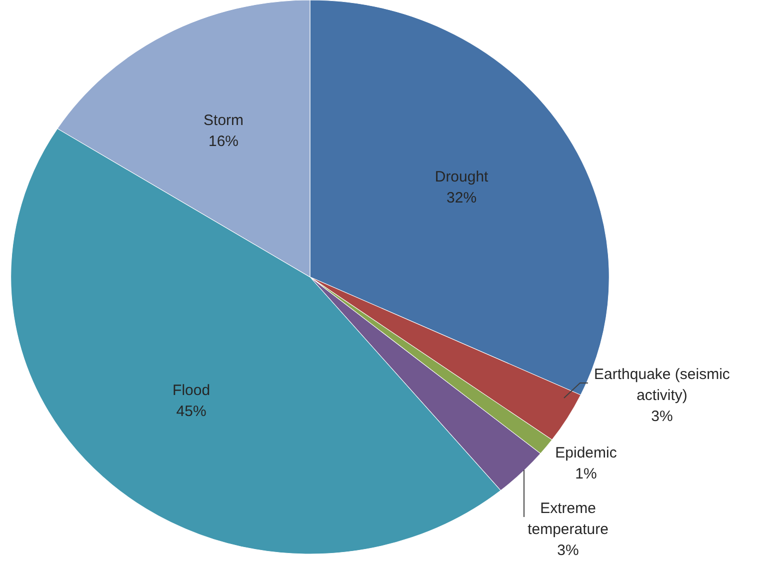 The height and width of the screenshot is (588, 783). What do you see at coordinates (662, 385) in the screenshot?
I see `slice-label: Earthquake (seismic activity)` at bounding box center [662, 385].